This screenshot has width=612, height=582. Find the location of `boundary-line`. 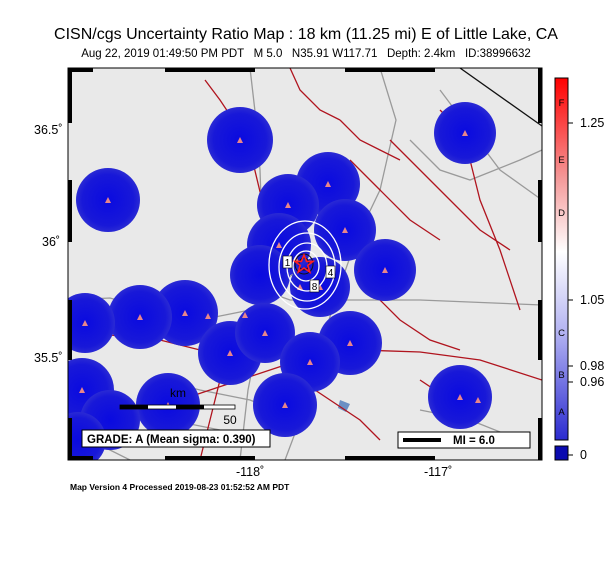

boundary-line is located at coordinates (500, 97).